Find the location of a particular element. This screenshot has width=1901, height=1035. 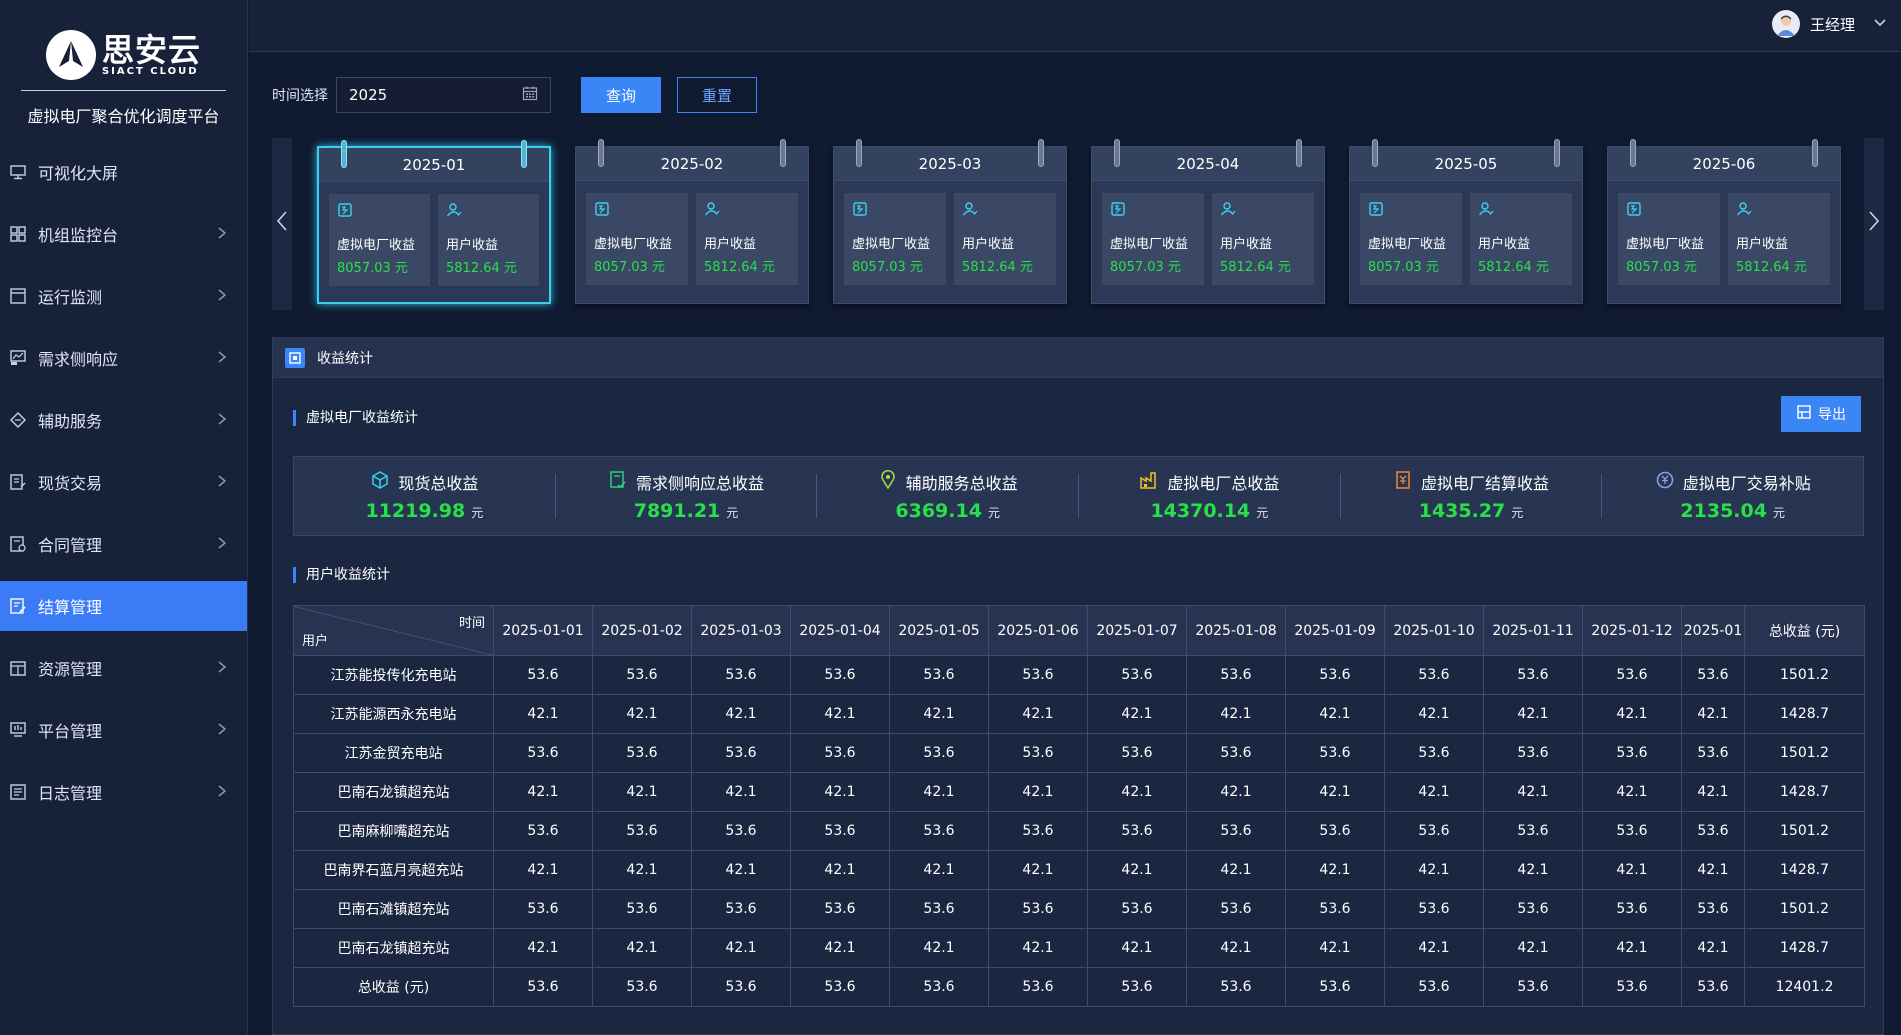

user-menu: 王经理 is located at coordinates (1829, 24).